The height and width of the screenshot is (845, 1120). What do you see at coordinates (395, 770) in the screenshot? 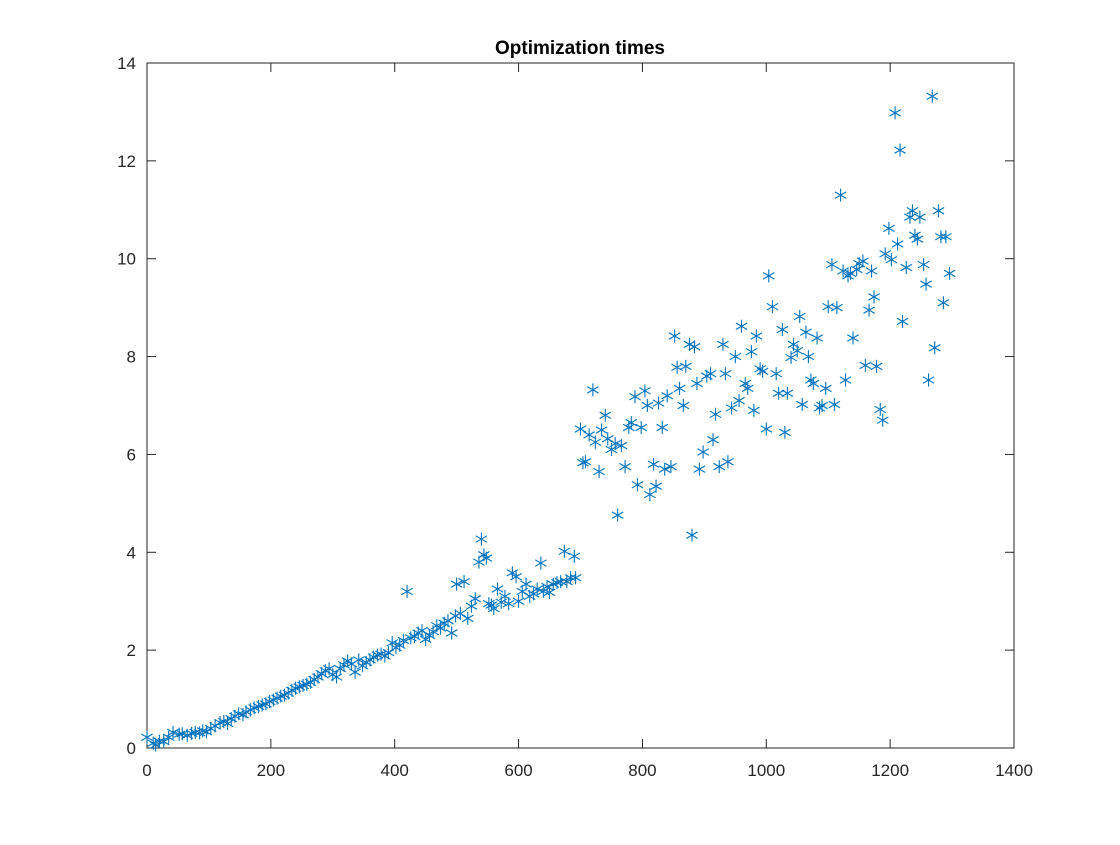
I see `x-tick-label: 400` at bounding box center [395, 770].